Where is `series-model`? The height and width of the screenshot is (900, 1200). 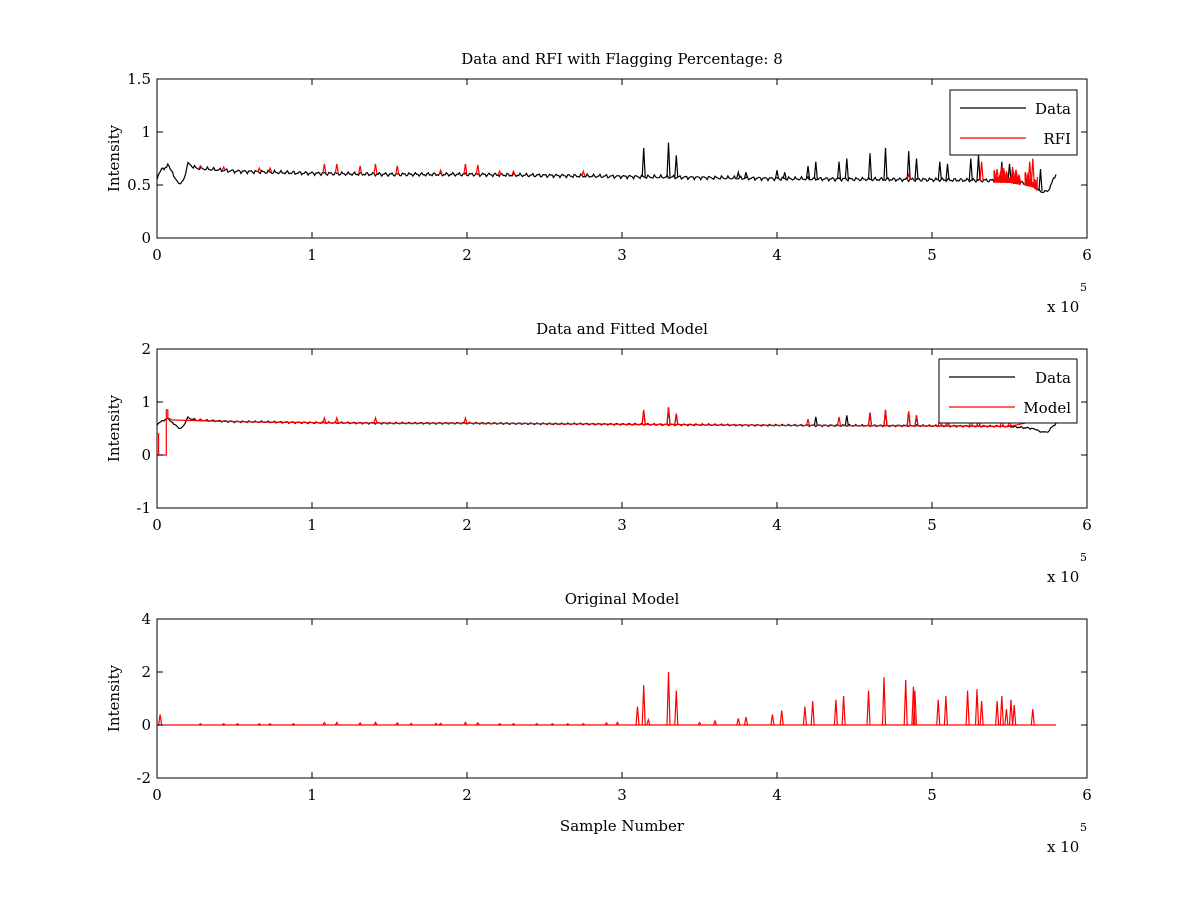 series-model is located at coordinates (606, 698).